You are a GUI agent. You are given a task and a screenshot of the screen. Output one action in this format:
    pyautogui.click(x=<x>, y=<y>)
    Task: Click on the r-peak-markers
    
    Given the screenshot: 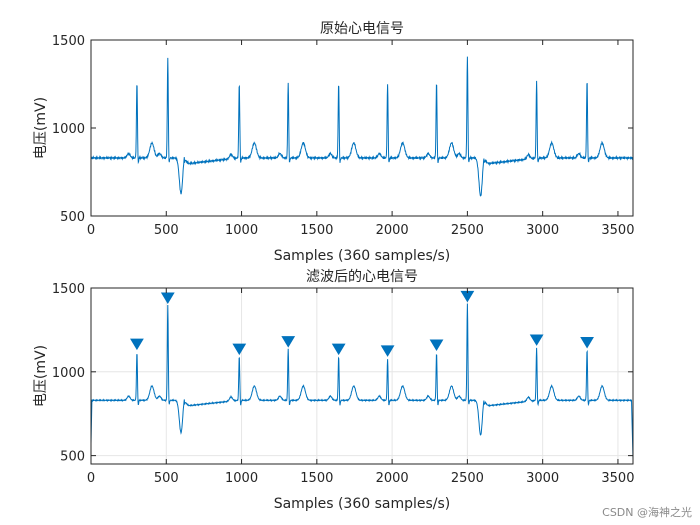 What is the action you would take?
    pyautogui.click(x=362, y=323)
    